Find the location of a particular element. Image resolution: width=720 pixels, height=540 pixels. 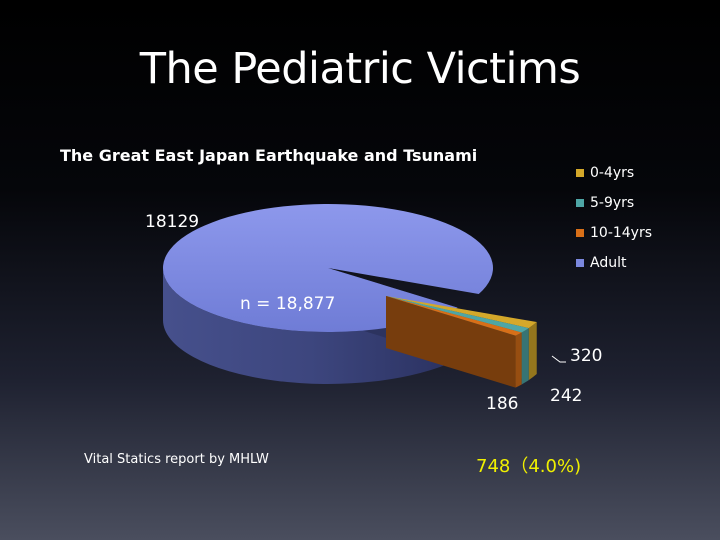

pie-slice-10-14yrs is located at coordinates (454, 316).